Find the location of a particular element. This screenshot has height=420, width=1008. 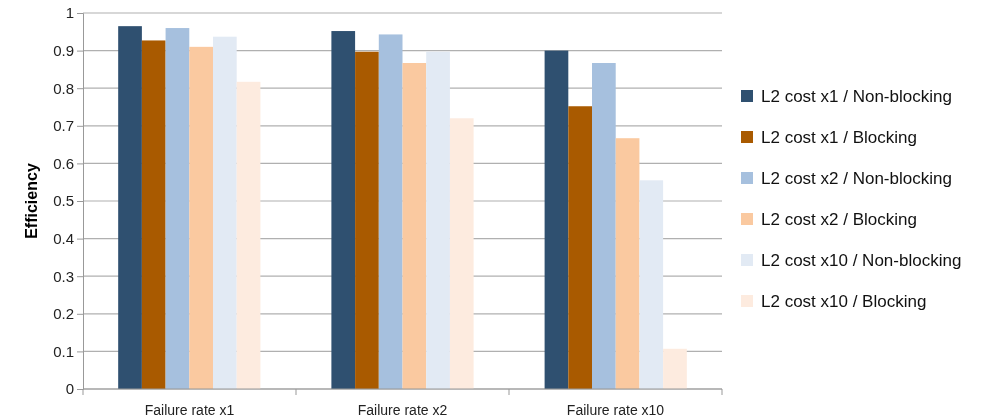

x-tick-label: Failure rate x2 is located at coordinates (402, 410).